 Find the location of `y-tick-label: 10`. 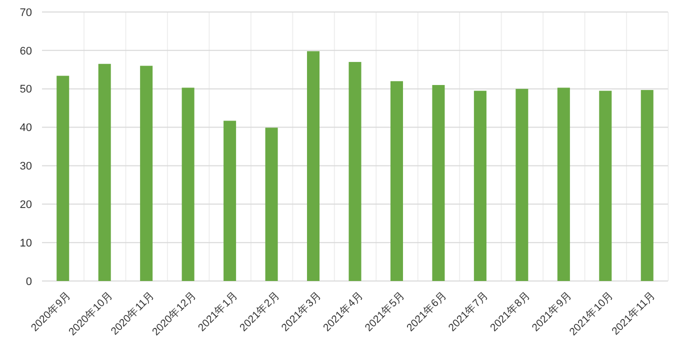

y-tick-label: 10 is located at coordinates (26, 243).